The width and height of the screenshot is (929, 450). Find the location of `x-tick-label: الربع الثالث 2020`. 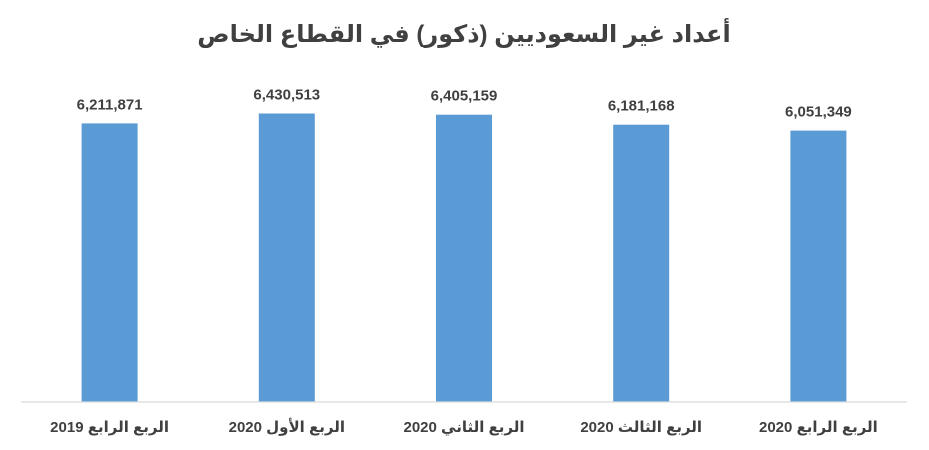

x-tick-label: الربع الثالث 2020 is located at coordinates (641, 427).